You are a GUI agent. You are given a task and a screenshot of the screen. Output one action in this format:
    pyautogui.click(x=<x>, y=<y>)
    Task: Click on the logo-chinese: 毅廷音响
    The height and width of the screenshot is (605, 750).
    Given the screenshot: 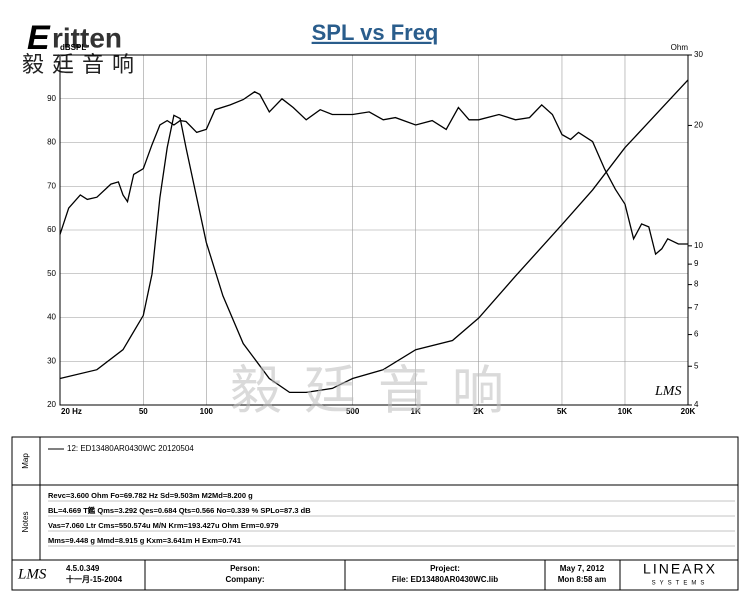 What is the action you would take?
    pyautogui.click(x=82, y=64)
    